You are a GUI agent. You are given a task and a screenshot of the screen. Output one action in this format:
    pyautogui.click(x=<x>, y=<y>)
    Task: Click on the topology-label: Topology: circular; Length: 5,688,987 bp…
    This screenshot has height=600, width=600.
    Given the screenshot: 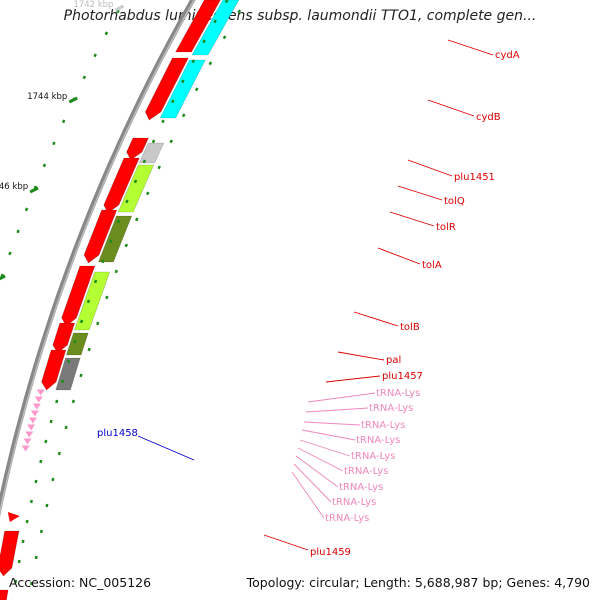 What is the action you would take?
    pyautogui.click(x=418, y=582)
    